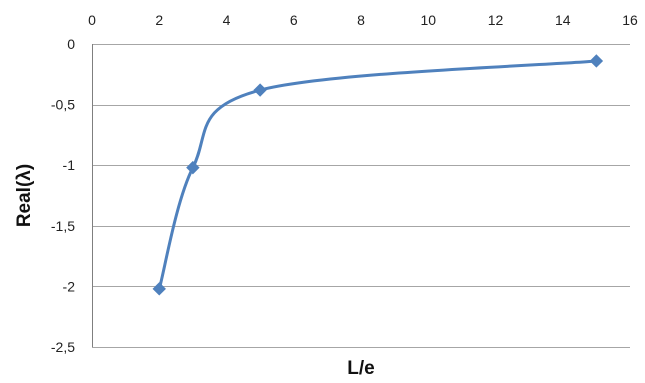 The width and height of the screenshot is (645, 383). What do you see at coordinates (63, 195) in the screenshot?
I see `y-tick-labels: 0 -0,5 -1 -1,5 -2 -2,5` at bounding box center [63, 195].